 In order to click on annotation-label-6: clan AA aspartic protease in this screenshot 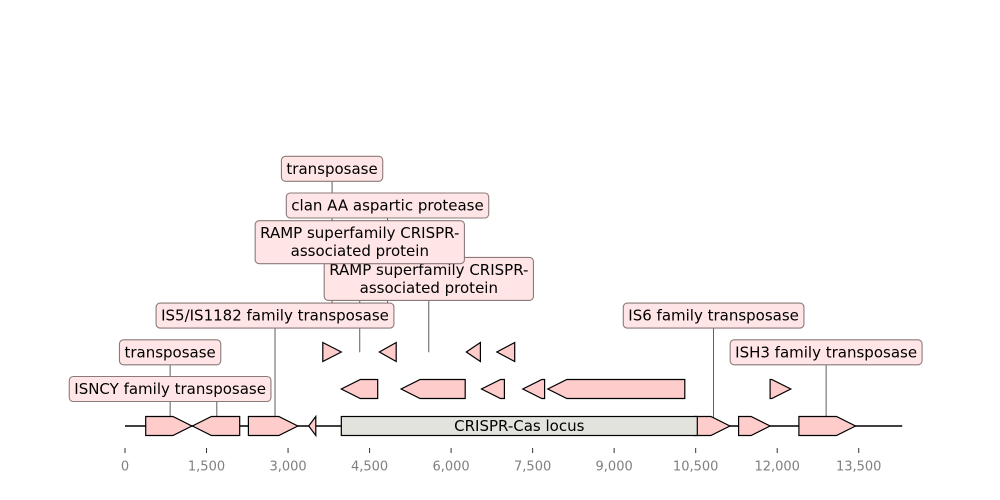, I will do `click(387, 205)`.